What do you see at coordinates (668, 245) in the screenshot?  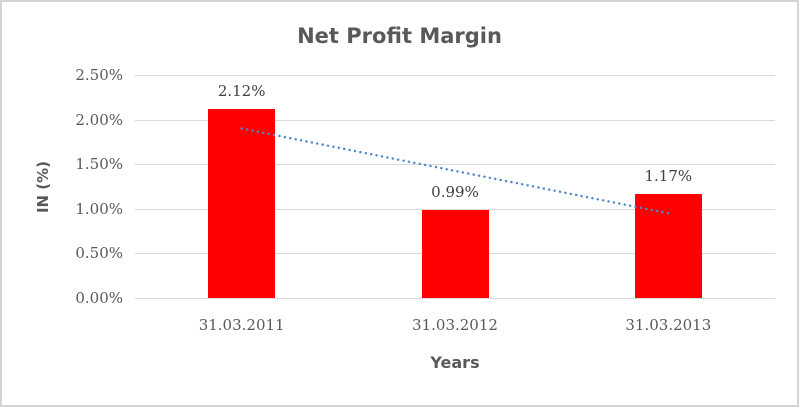 I see `bar-31.03.2013` at bounding box center [668, 245].